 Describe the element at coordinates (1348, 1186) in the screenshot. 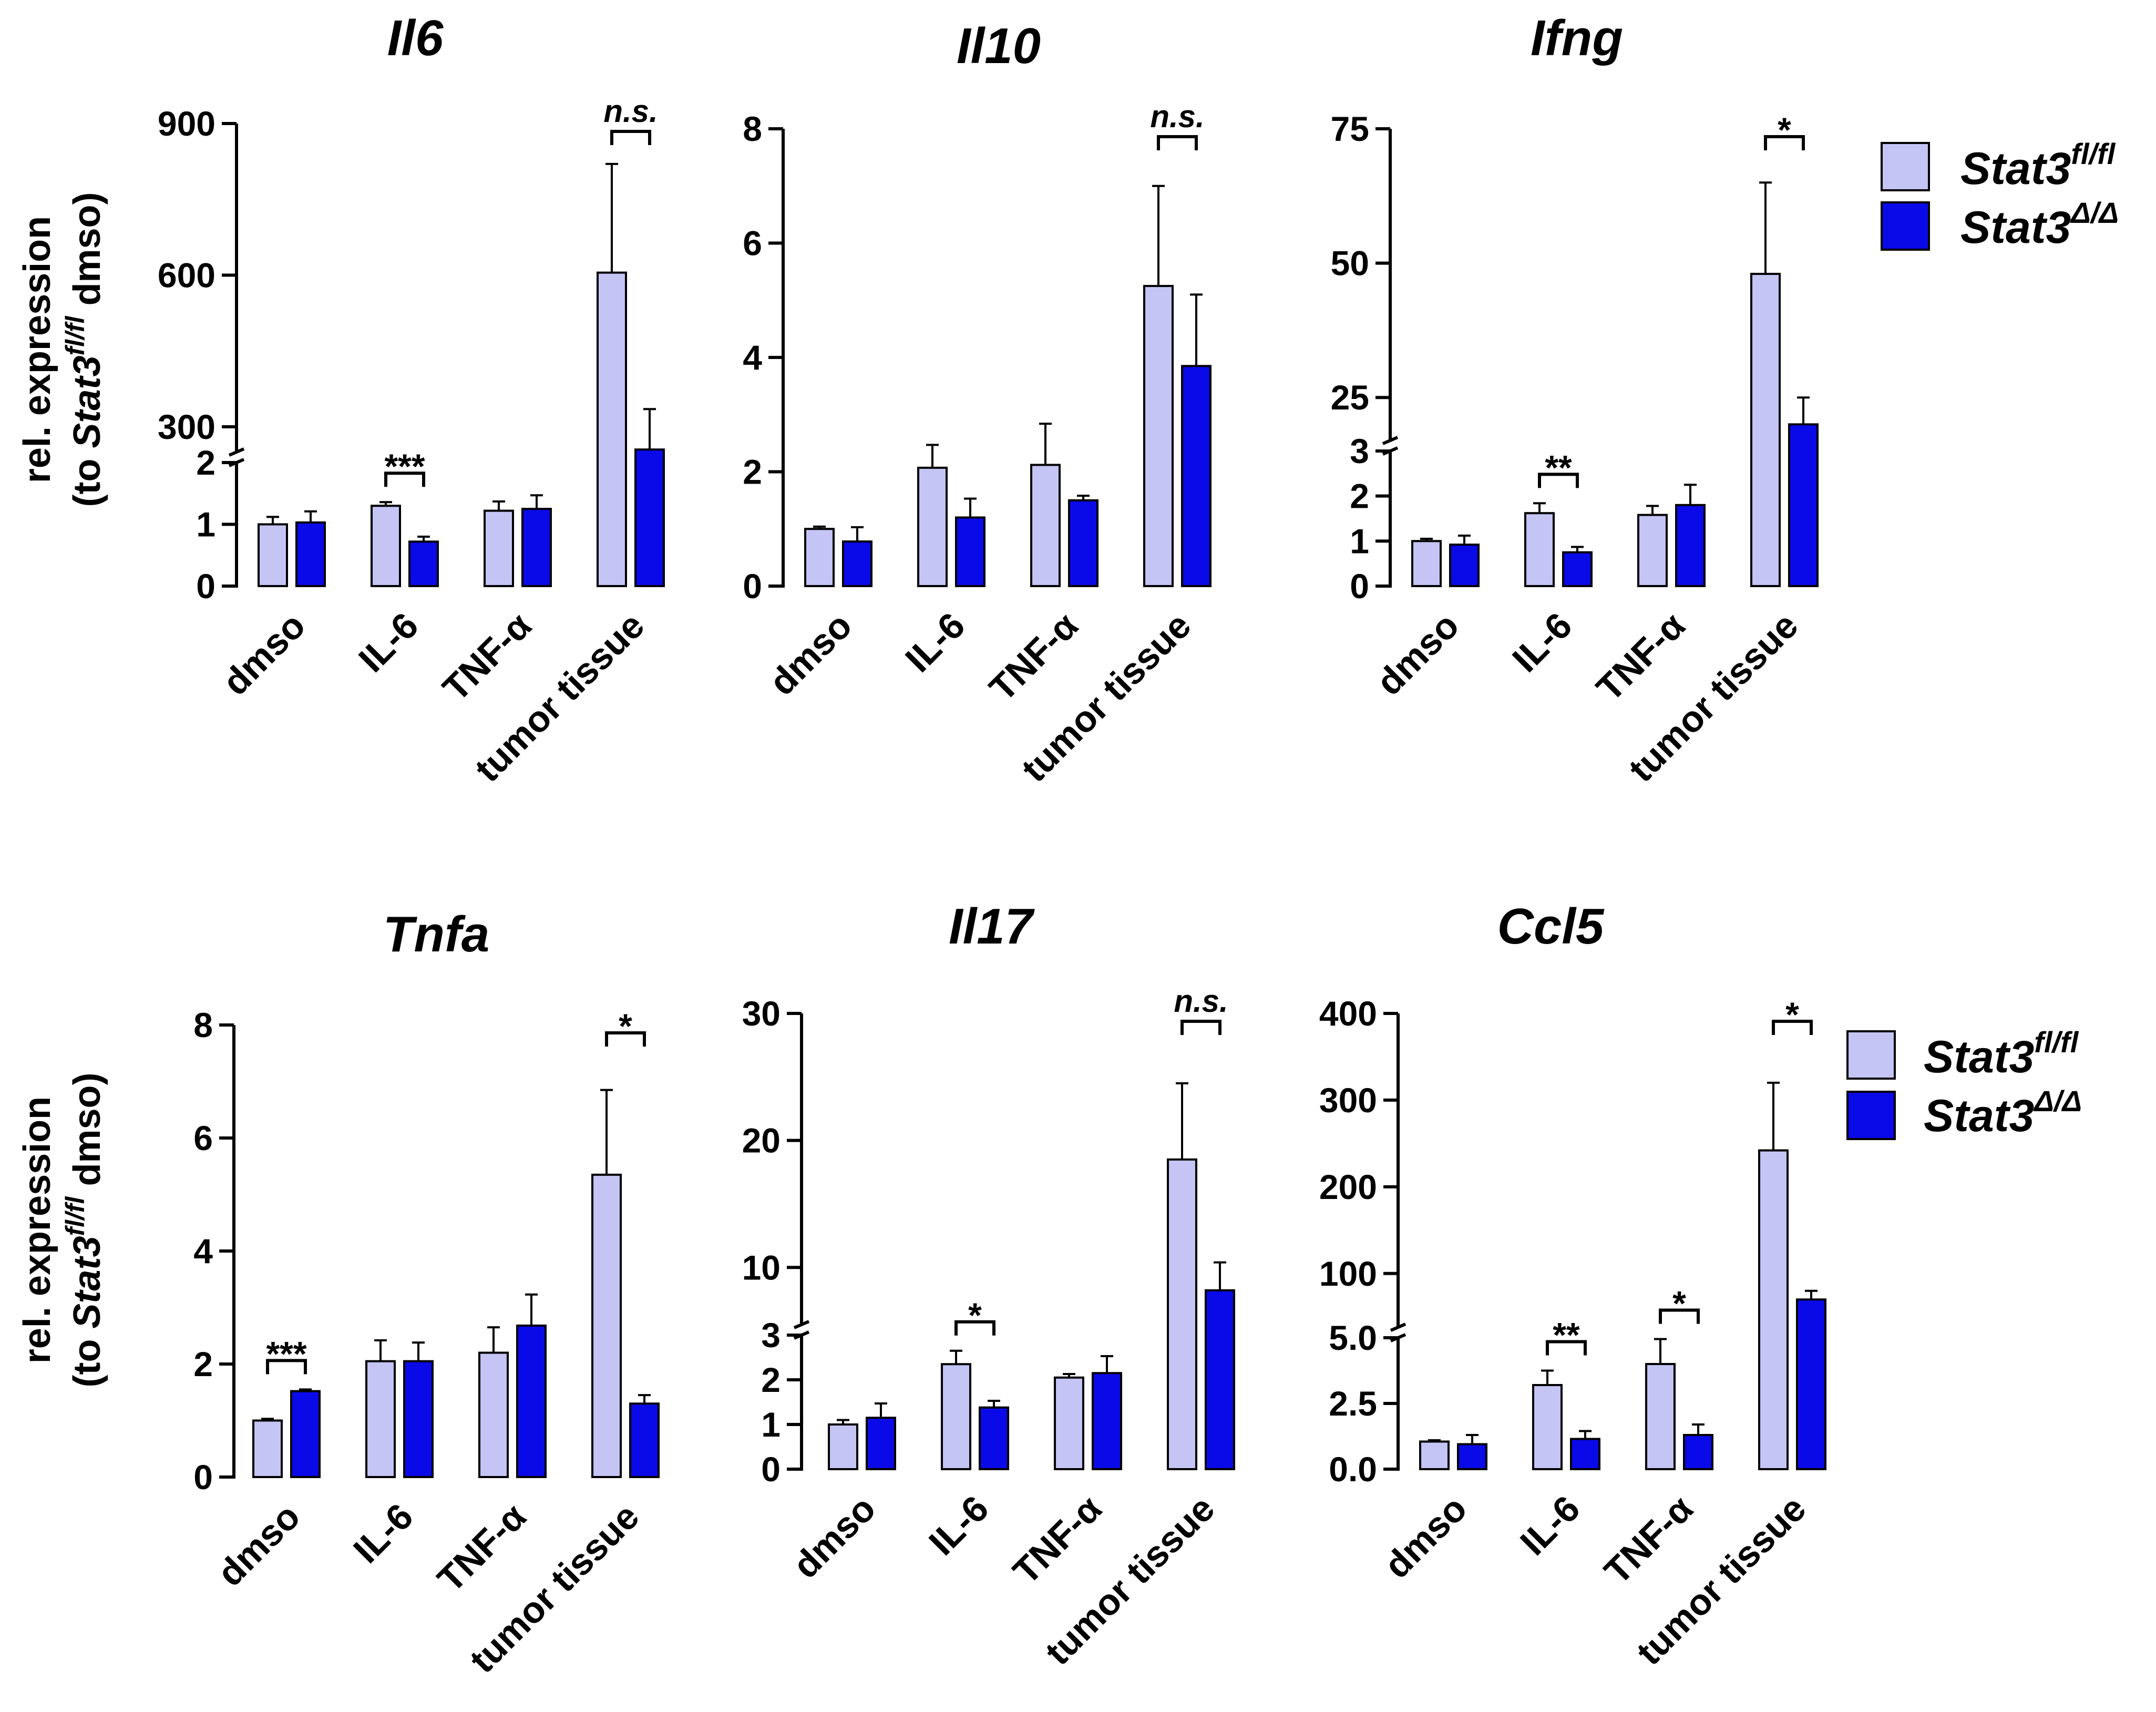

I see `y-tick-label: 200` at that location.